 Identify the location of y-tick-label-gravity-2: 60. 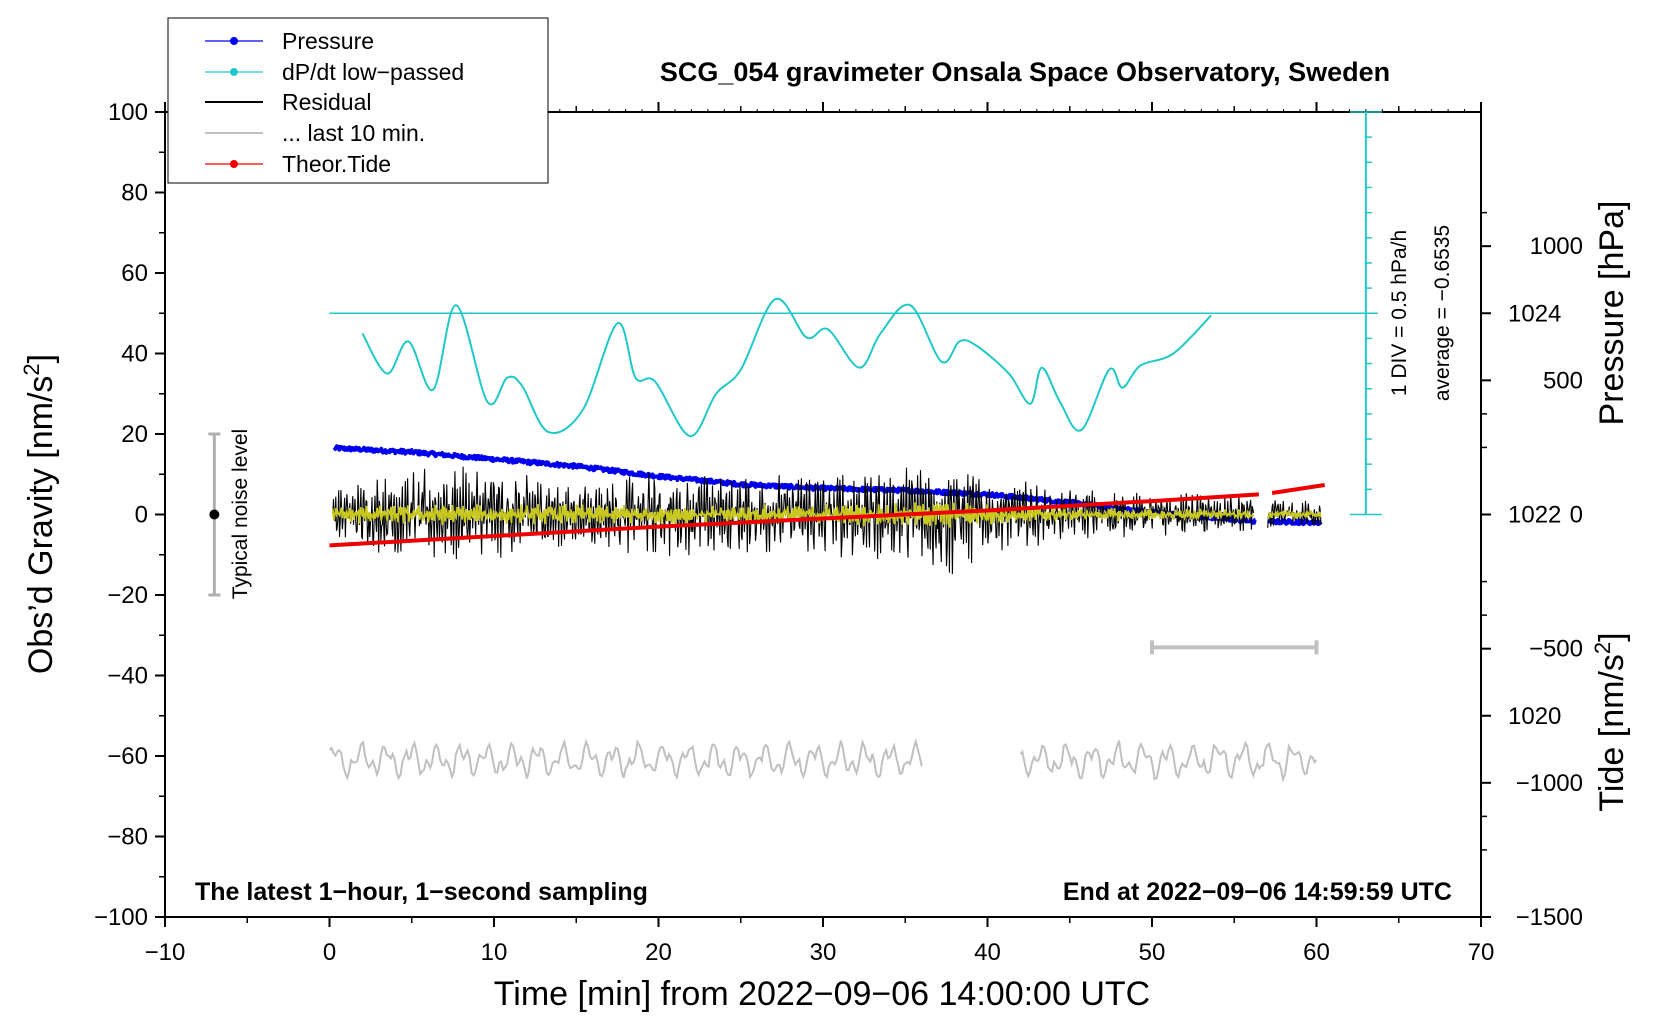
(134, 273).